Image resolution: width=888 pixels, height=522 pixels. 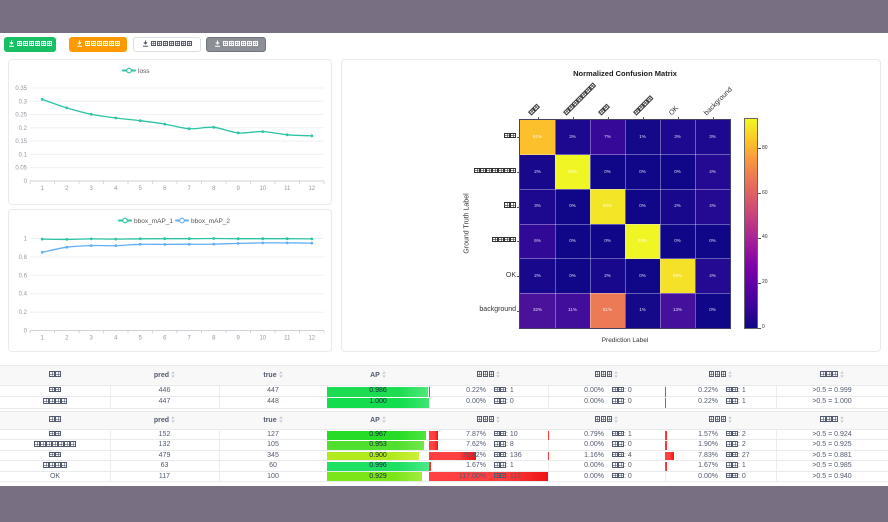 What do you see at coordinates (21, 142) in the screenshot?
I see `svg-text: 0.15` at bounding box center [21, 142].